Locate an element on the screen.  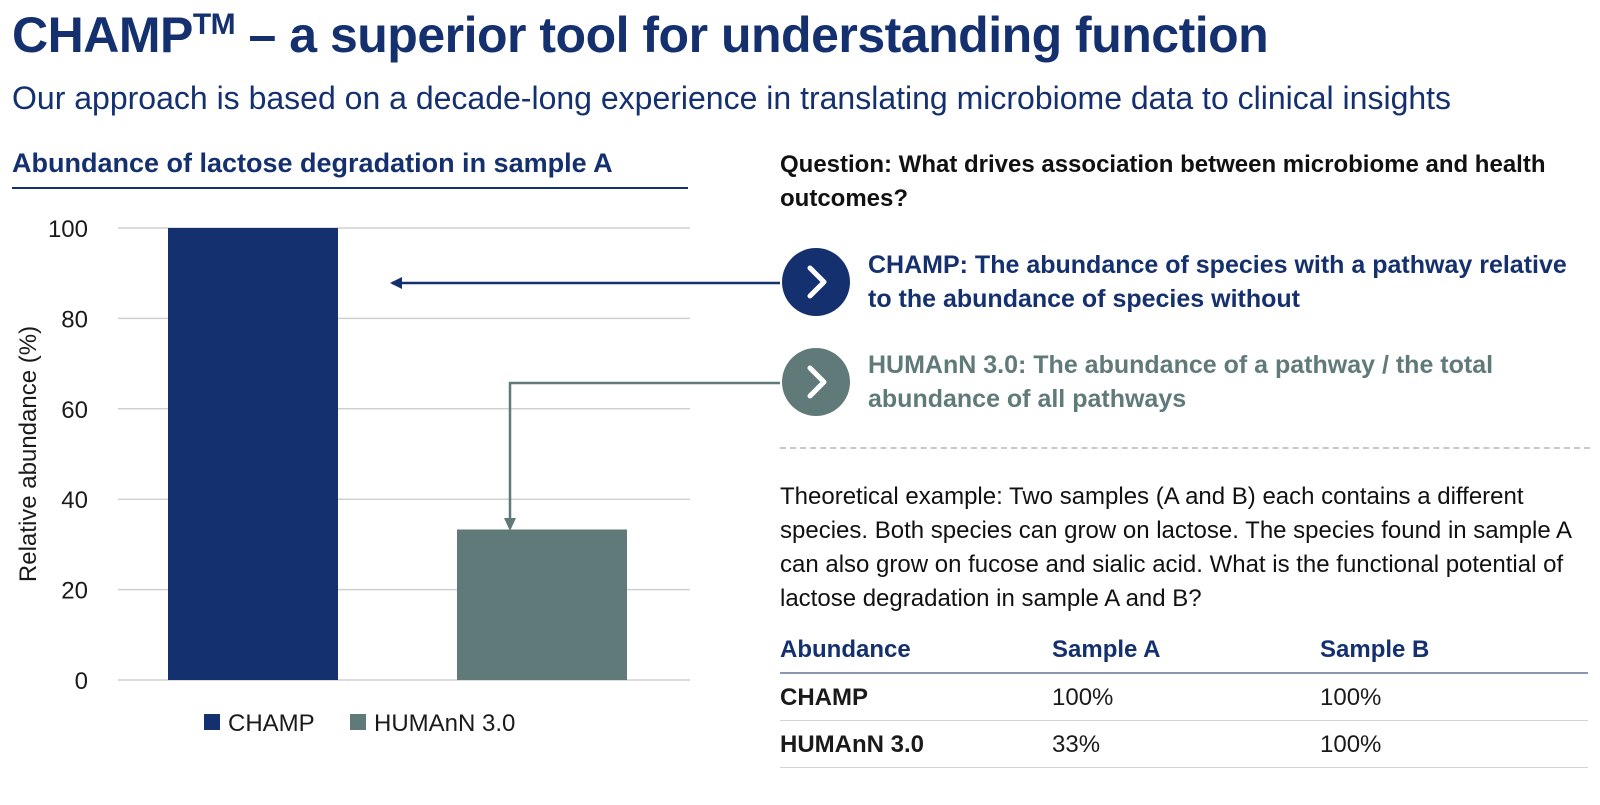
chart-legend: CHAMP HUMAnN 3.0 is located at coordinates (359, 723).